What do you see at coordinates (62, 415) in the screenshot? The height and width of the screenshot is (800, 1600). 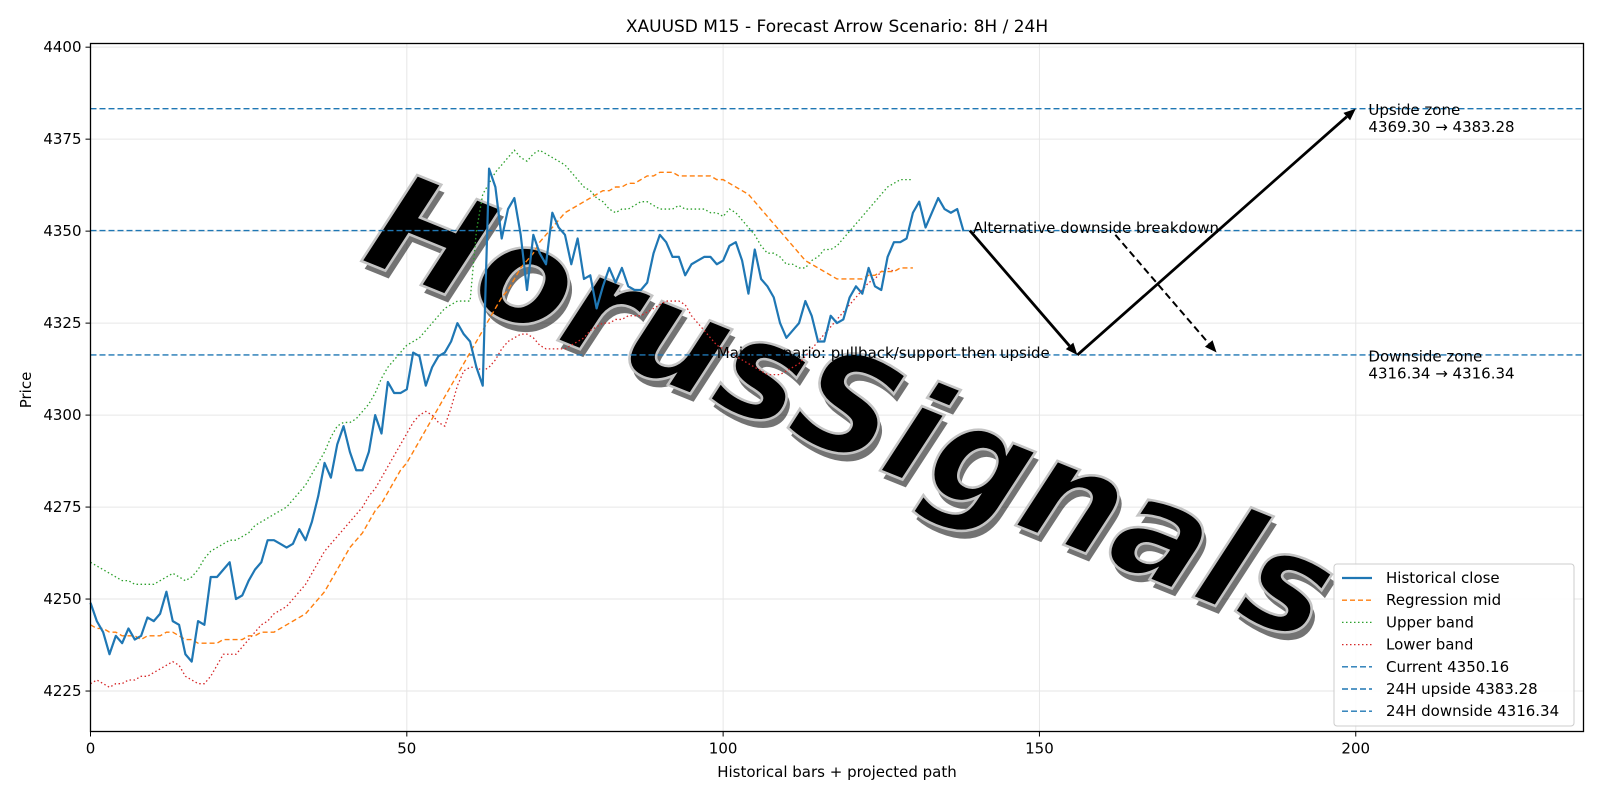 I see `y-tick-label: 4300` at bounding box center [62, 415].